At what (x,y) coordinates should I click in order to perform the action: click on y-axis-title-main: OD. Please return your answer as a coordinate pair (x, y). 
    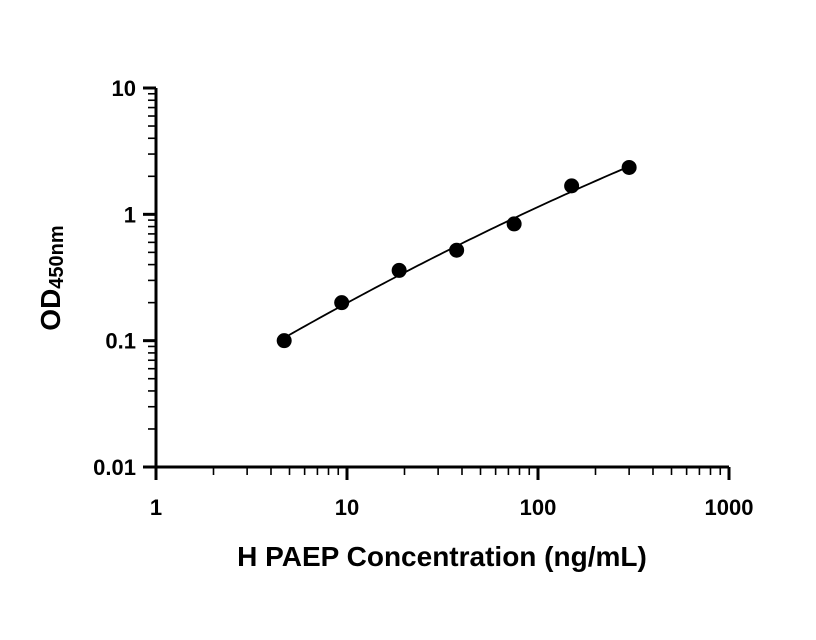
    Looking at the image, I should click on (50, 310).